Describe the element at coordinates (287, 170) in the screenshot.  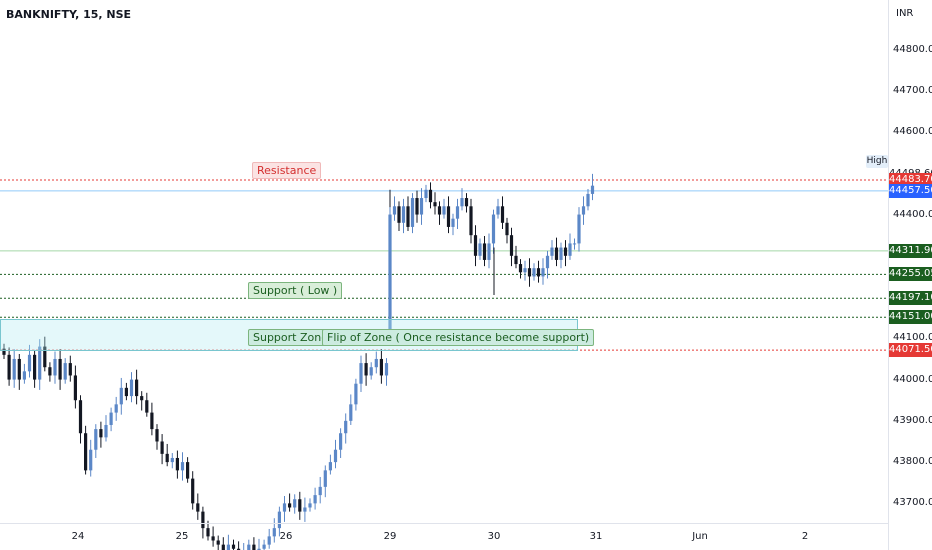
I see `resistance-annotation: Resistance` at that location.